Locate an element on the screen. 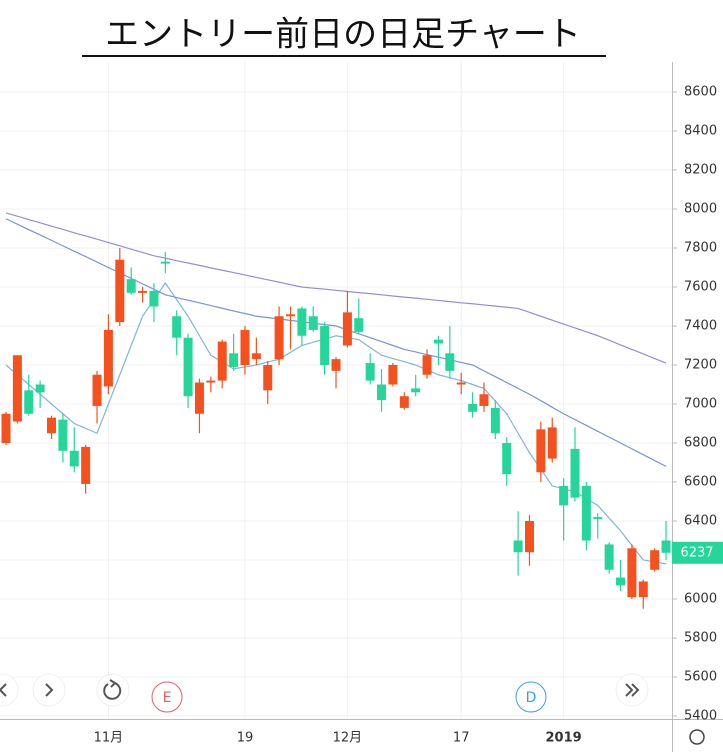  y-tick-label: 7800 is located at coordinates (700, 248).